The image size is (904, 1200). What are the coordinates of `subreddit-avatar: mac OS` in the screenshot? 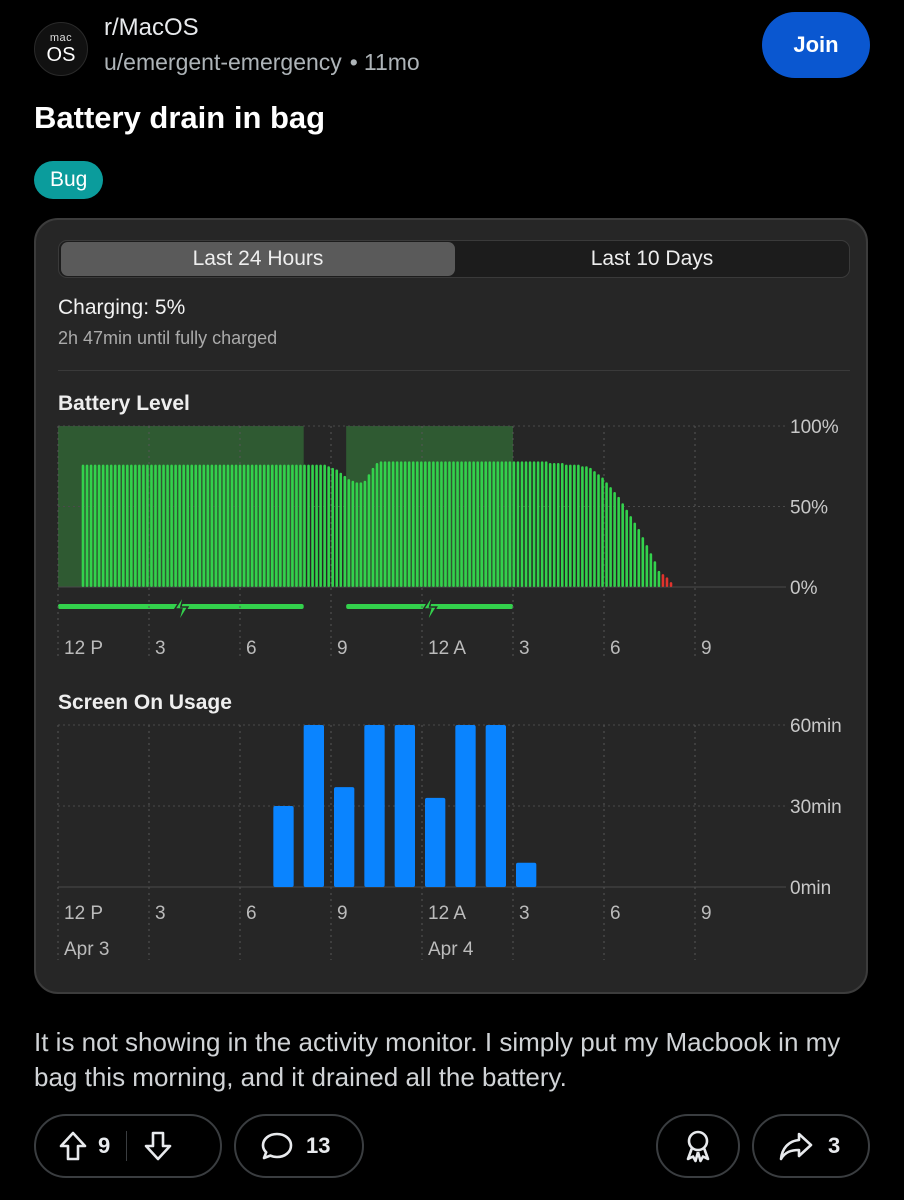 It's located at (61, 49).